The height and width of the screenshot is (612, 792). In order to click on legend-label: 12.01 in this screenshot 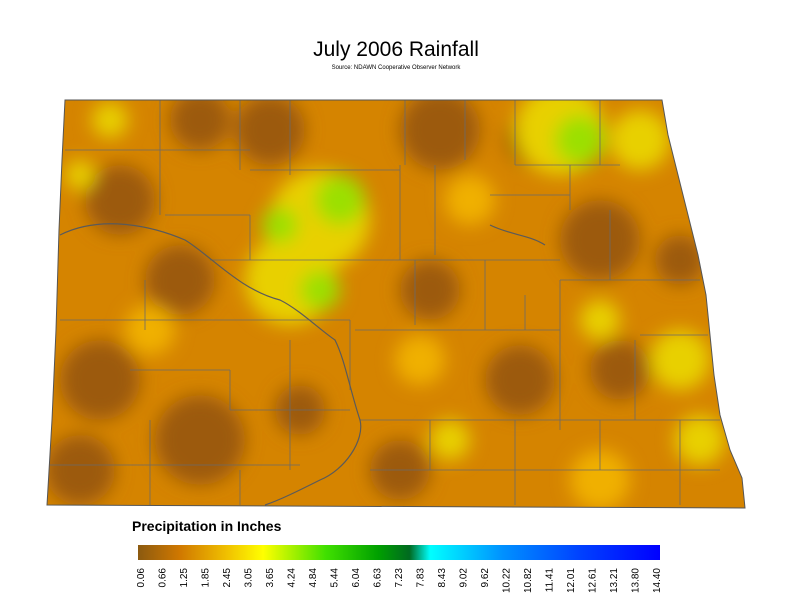, I will do `click(571, 580)`.